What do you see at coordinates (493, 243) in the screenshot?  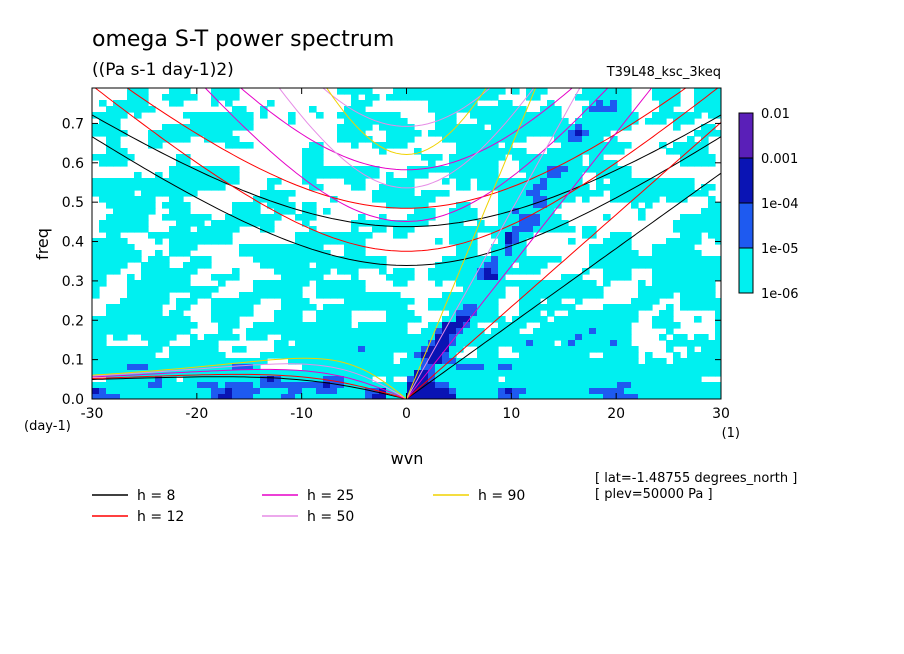 I see `kelvin-curve` at bounding box center [493, 243].